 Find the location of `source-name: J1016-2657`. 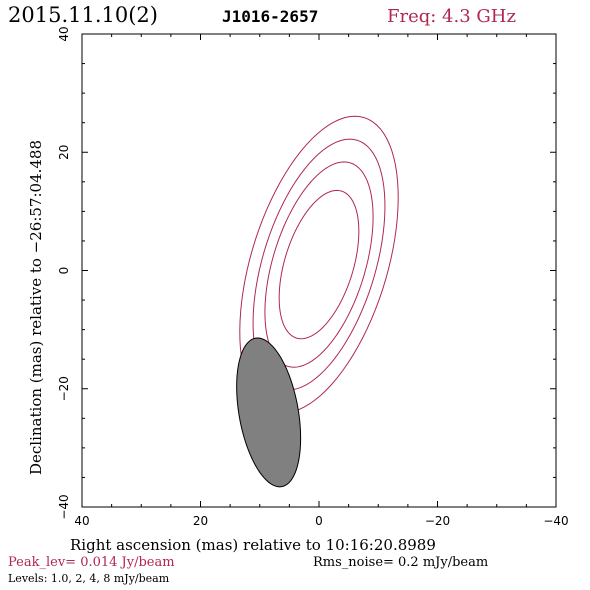

source-name: J1016-2657 is located at coordinates (270, 16).